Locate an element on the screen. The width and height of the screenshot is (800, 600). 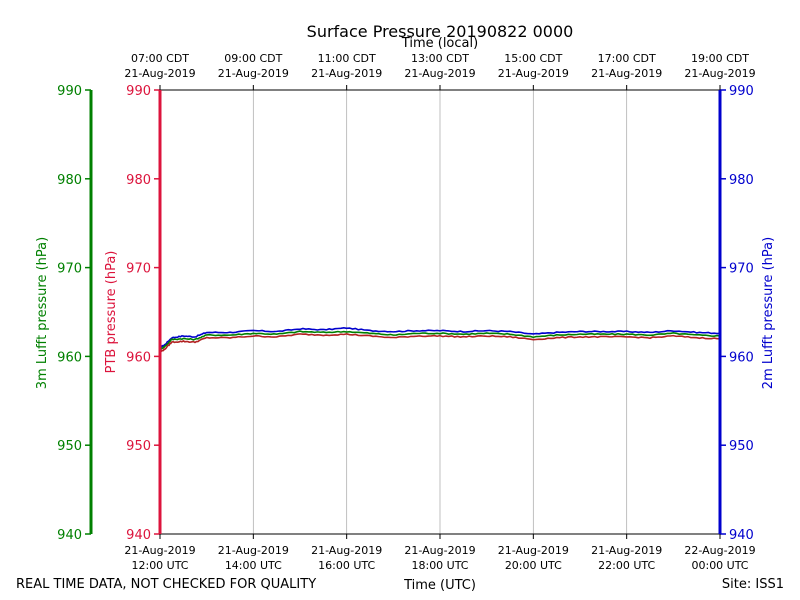
lufft2m-tick-label: 980 is located at coordinates (741, 180).